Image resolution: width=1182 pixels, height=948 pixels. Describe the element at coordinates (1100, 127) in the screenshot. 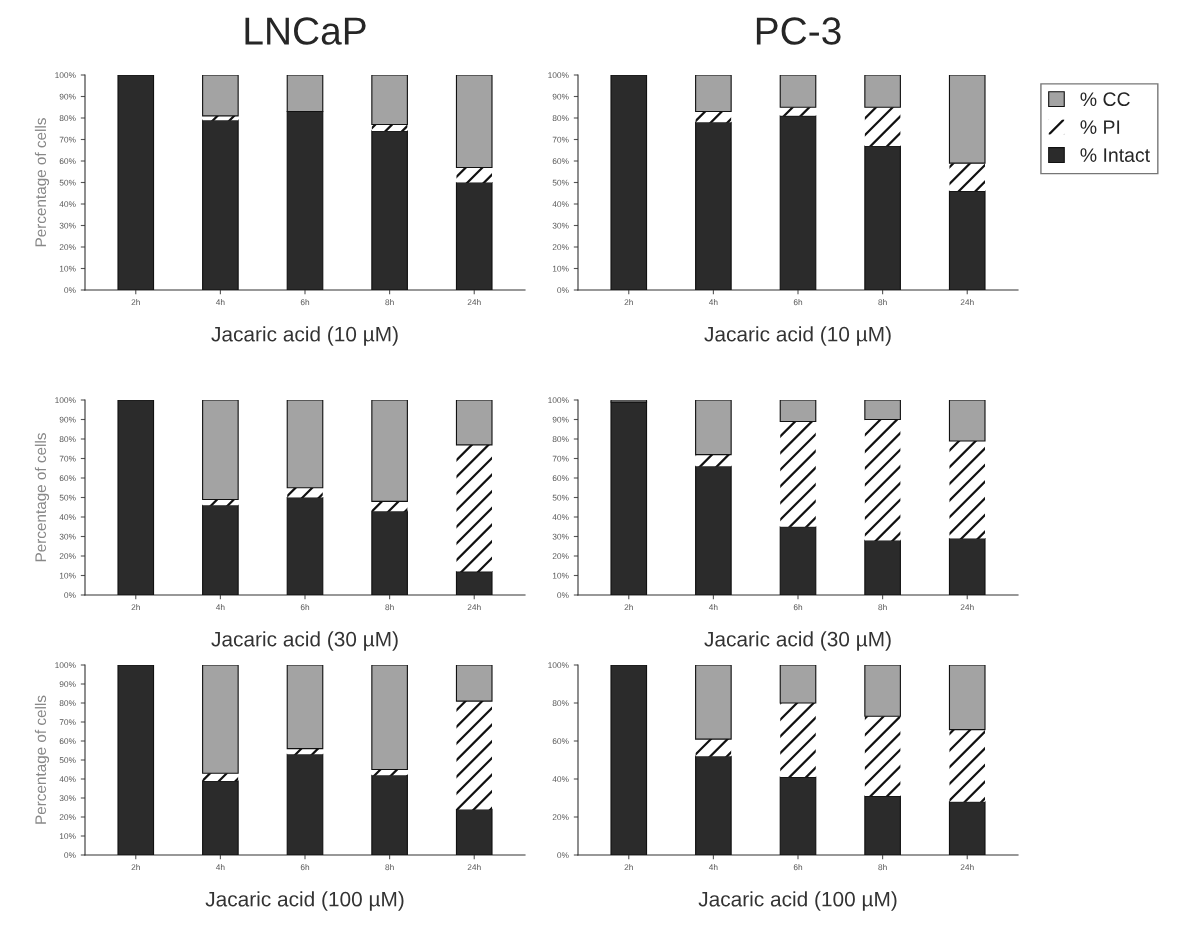

I see `legend-label: % PI` at that location.